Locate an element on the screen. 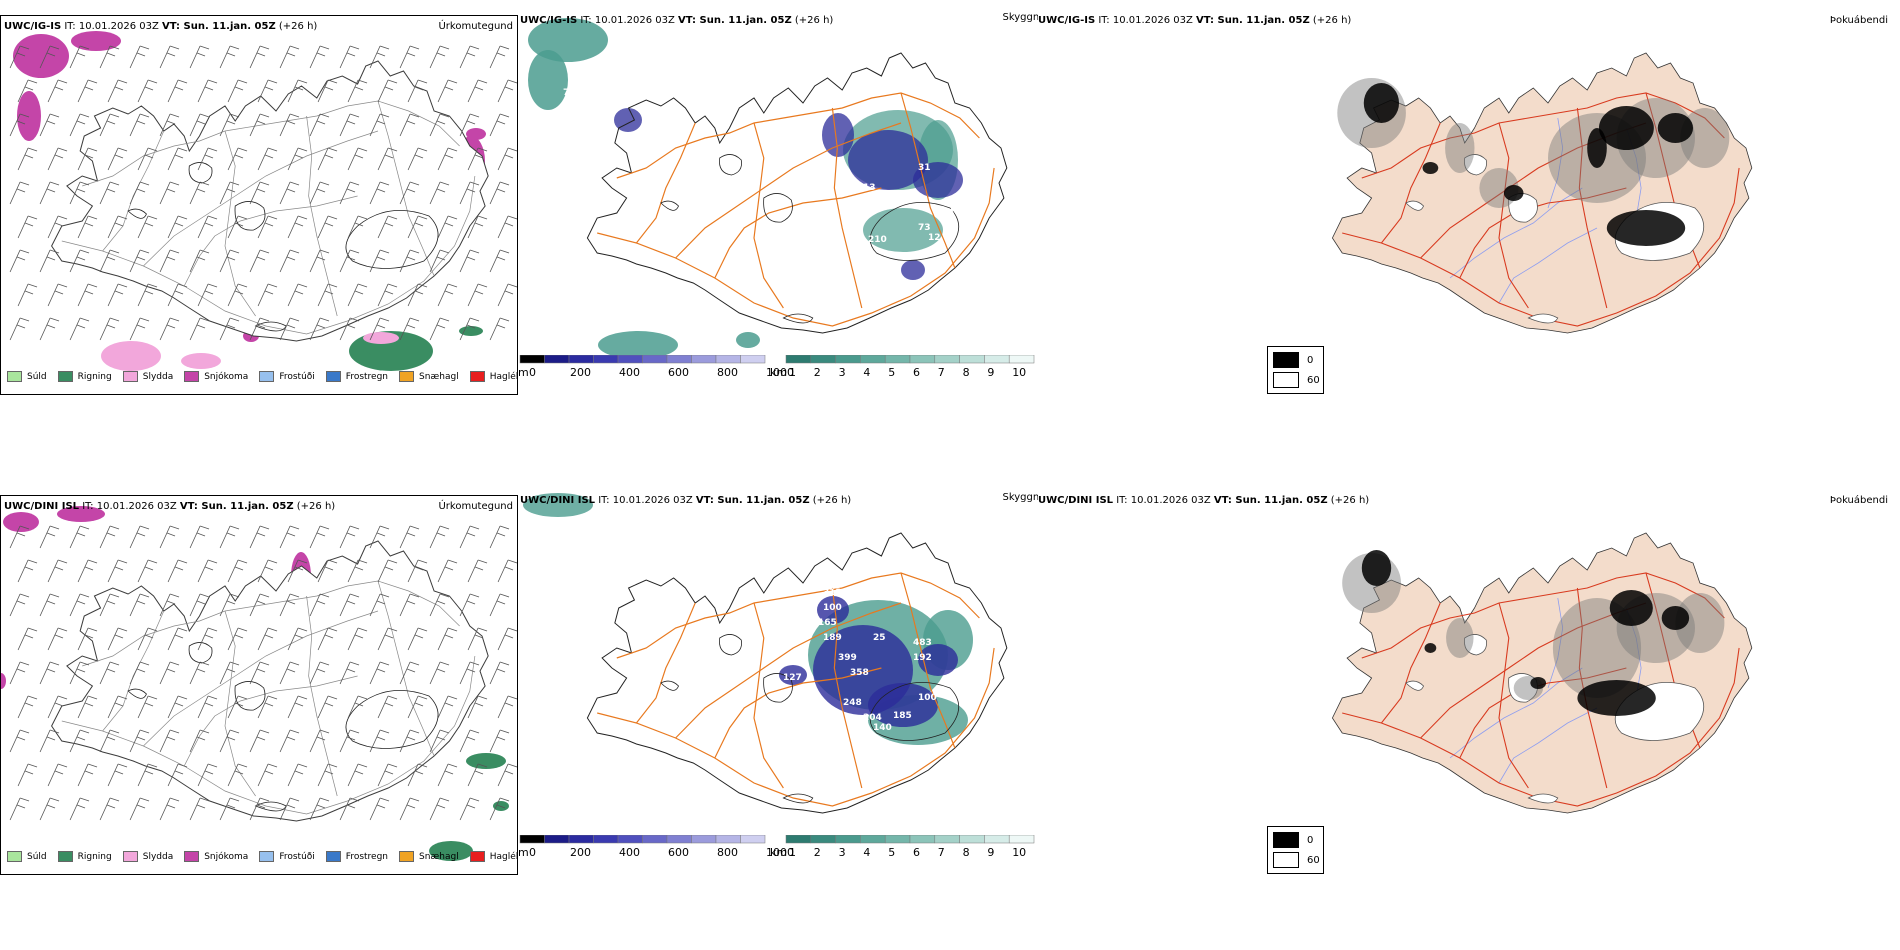  snow-area is located at coordinates (3, 681).